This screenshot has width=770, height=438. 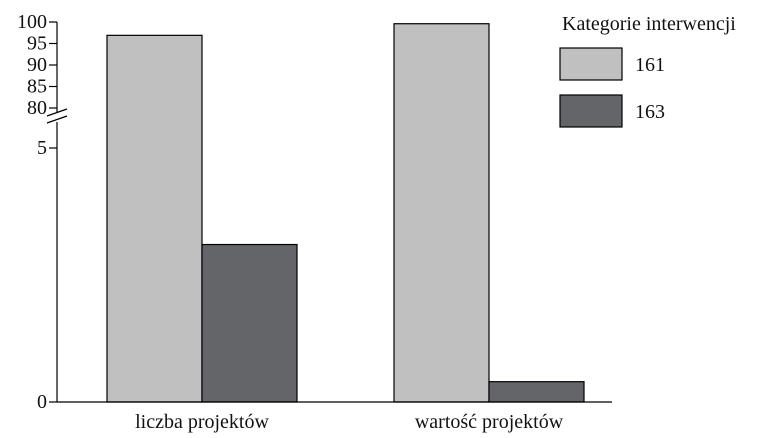 What do you see at coordinates (42, 402) in the screenshot?
I see `y-tick-label: 0` at bounding box center [42, 402].